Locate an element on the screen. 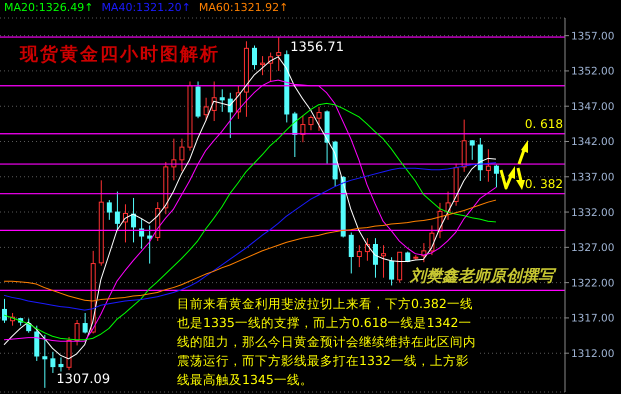 This screenshot has height=394, width=621. text: 现货黄金四小时图解析 is located at coordinates (120, 54).